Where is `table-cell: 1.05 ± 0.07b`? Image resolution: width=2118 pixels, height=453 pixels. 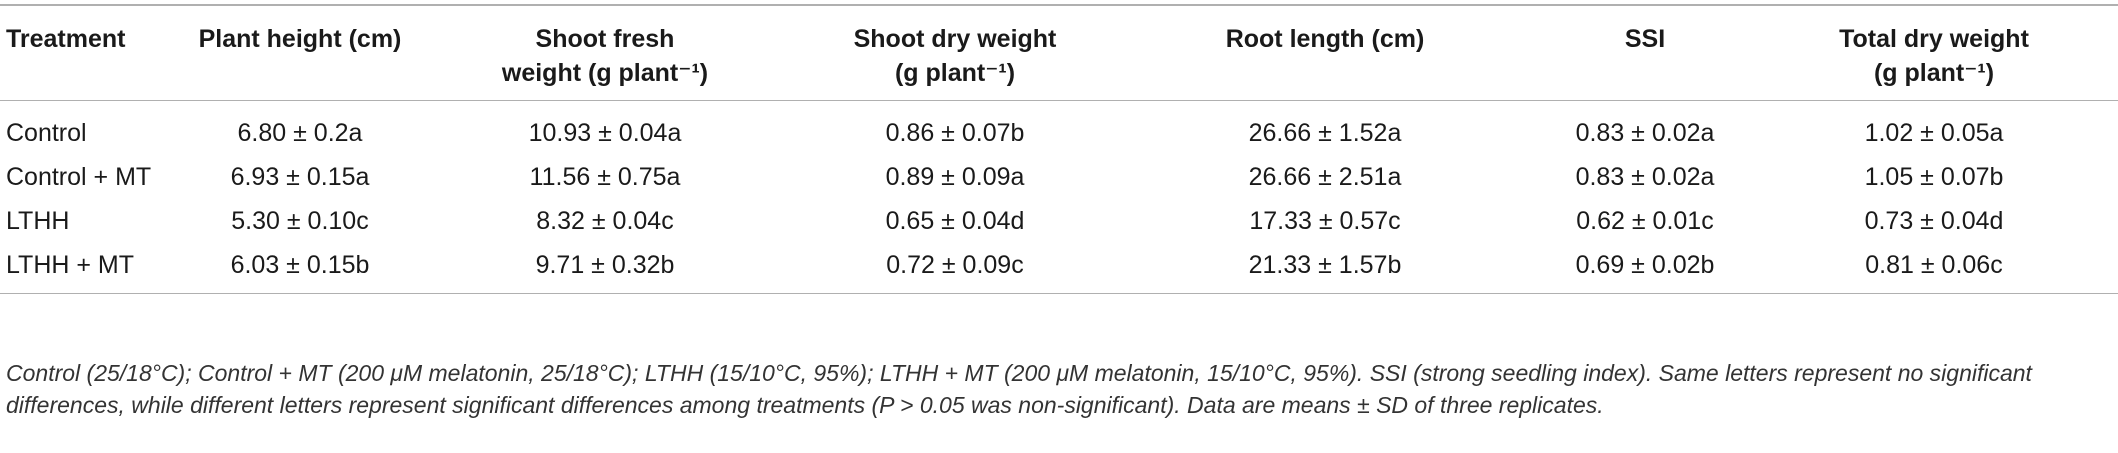
table-cell: 1.05 ± 0.07b is located at coordinates (1934, 177).